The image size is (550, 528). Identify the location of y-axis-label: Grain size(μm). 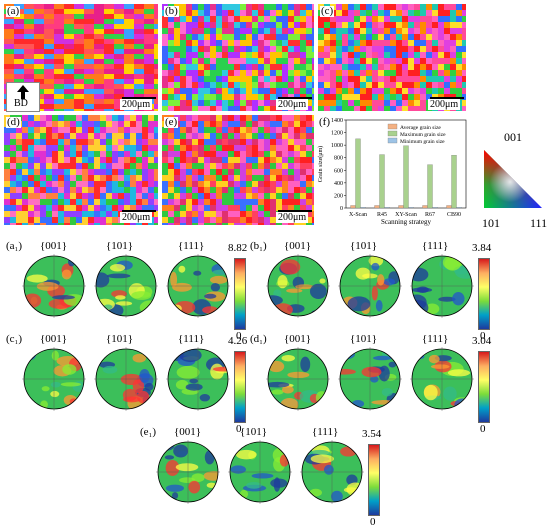
(320, 164).